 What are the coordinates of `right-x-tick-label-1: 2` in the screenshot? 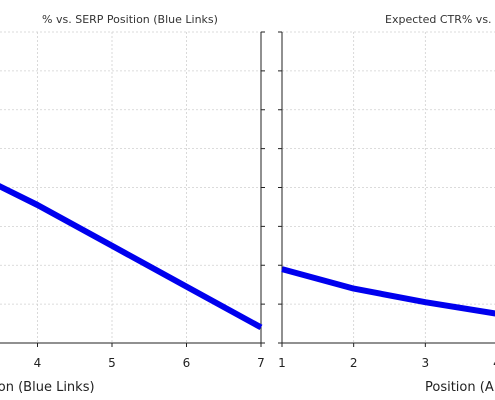 It's located at (354, 363).